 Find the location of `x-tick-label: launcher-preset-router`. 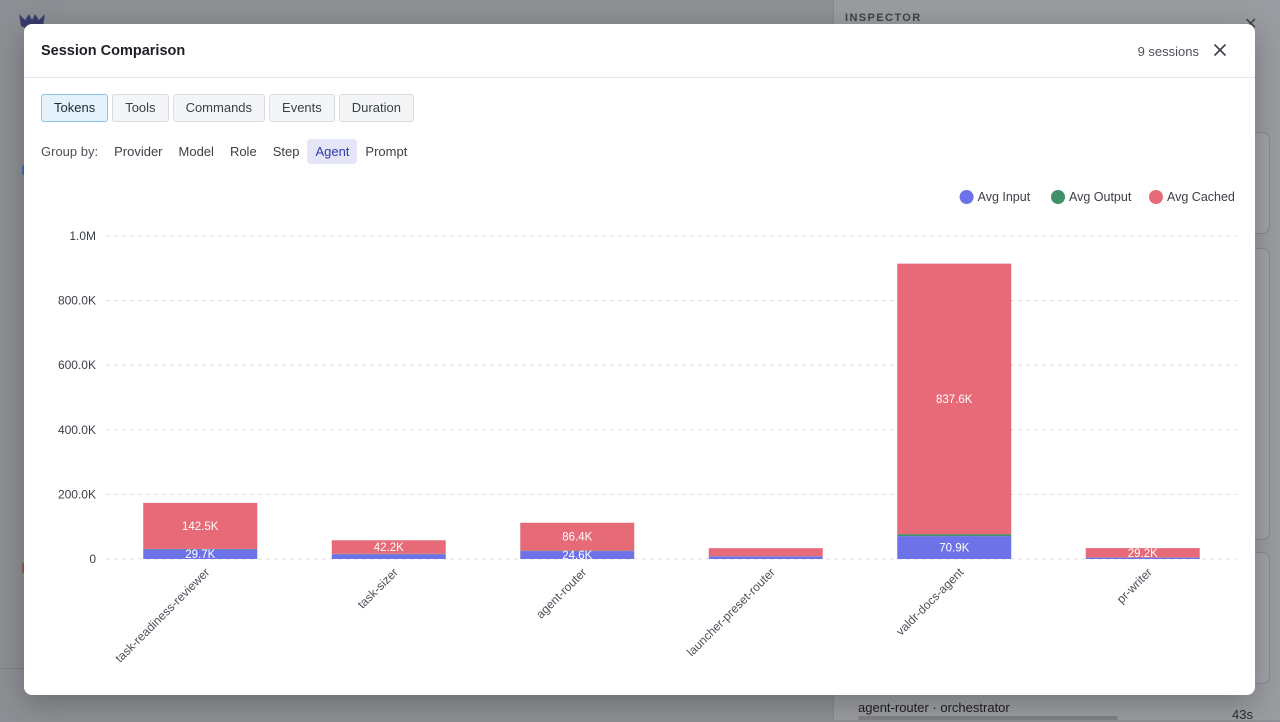

x-tick-label: launcher-preset-router is located at coordinates (731, 612).